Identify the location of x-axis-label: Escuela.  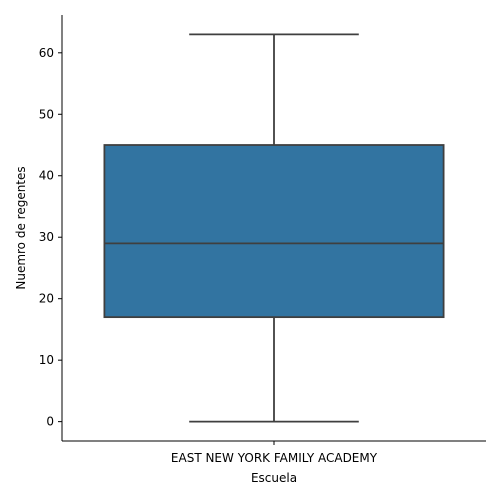
(274, 478).